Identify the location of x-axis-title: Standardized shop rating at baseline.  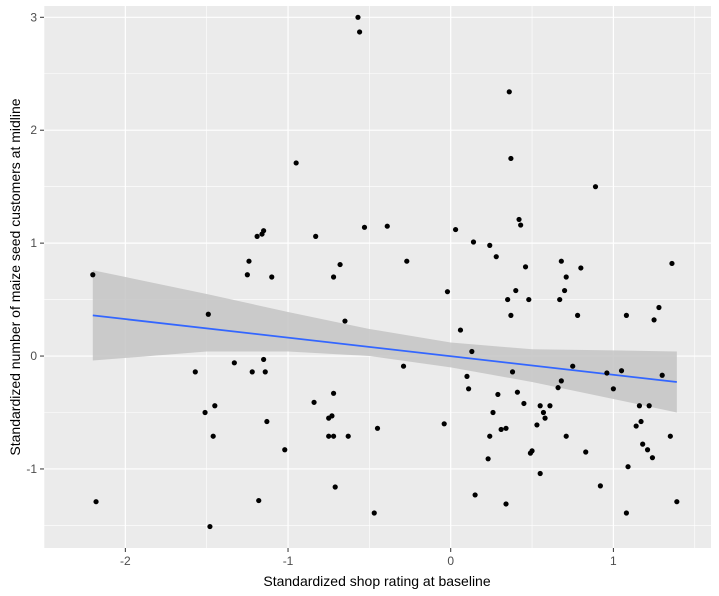
(376, 581).